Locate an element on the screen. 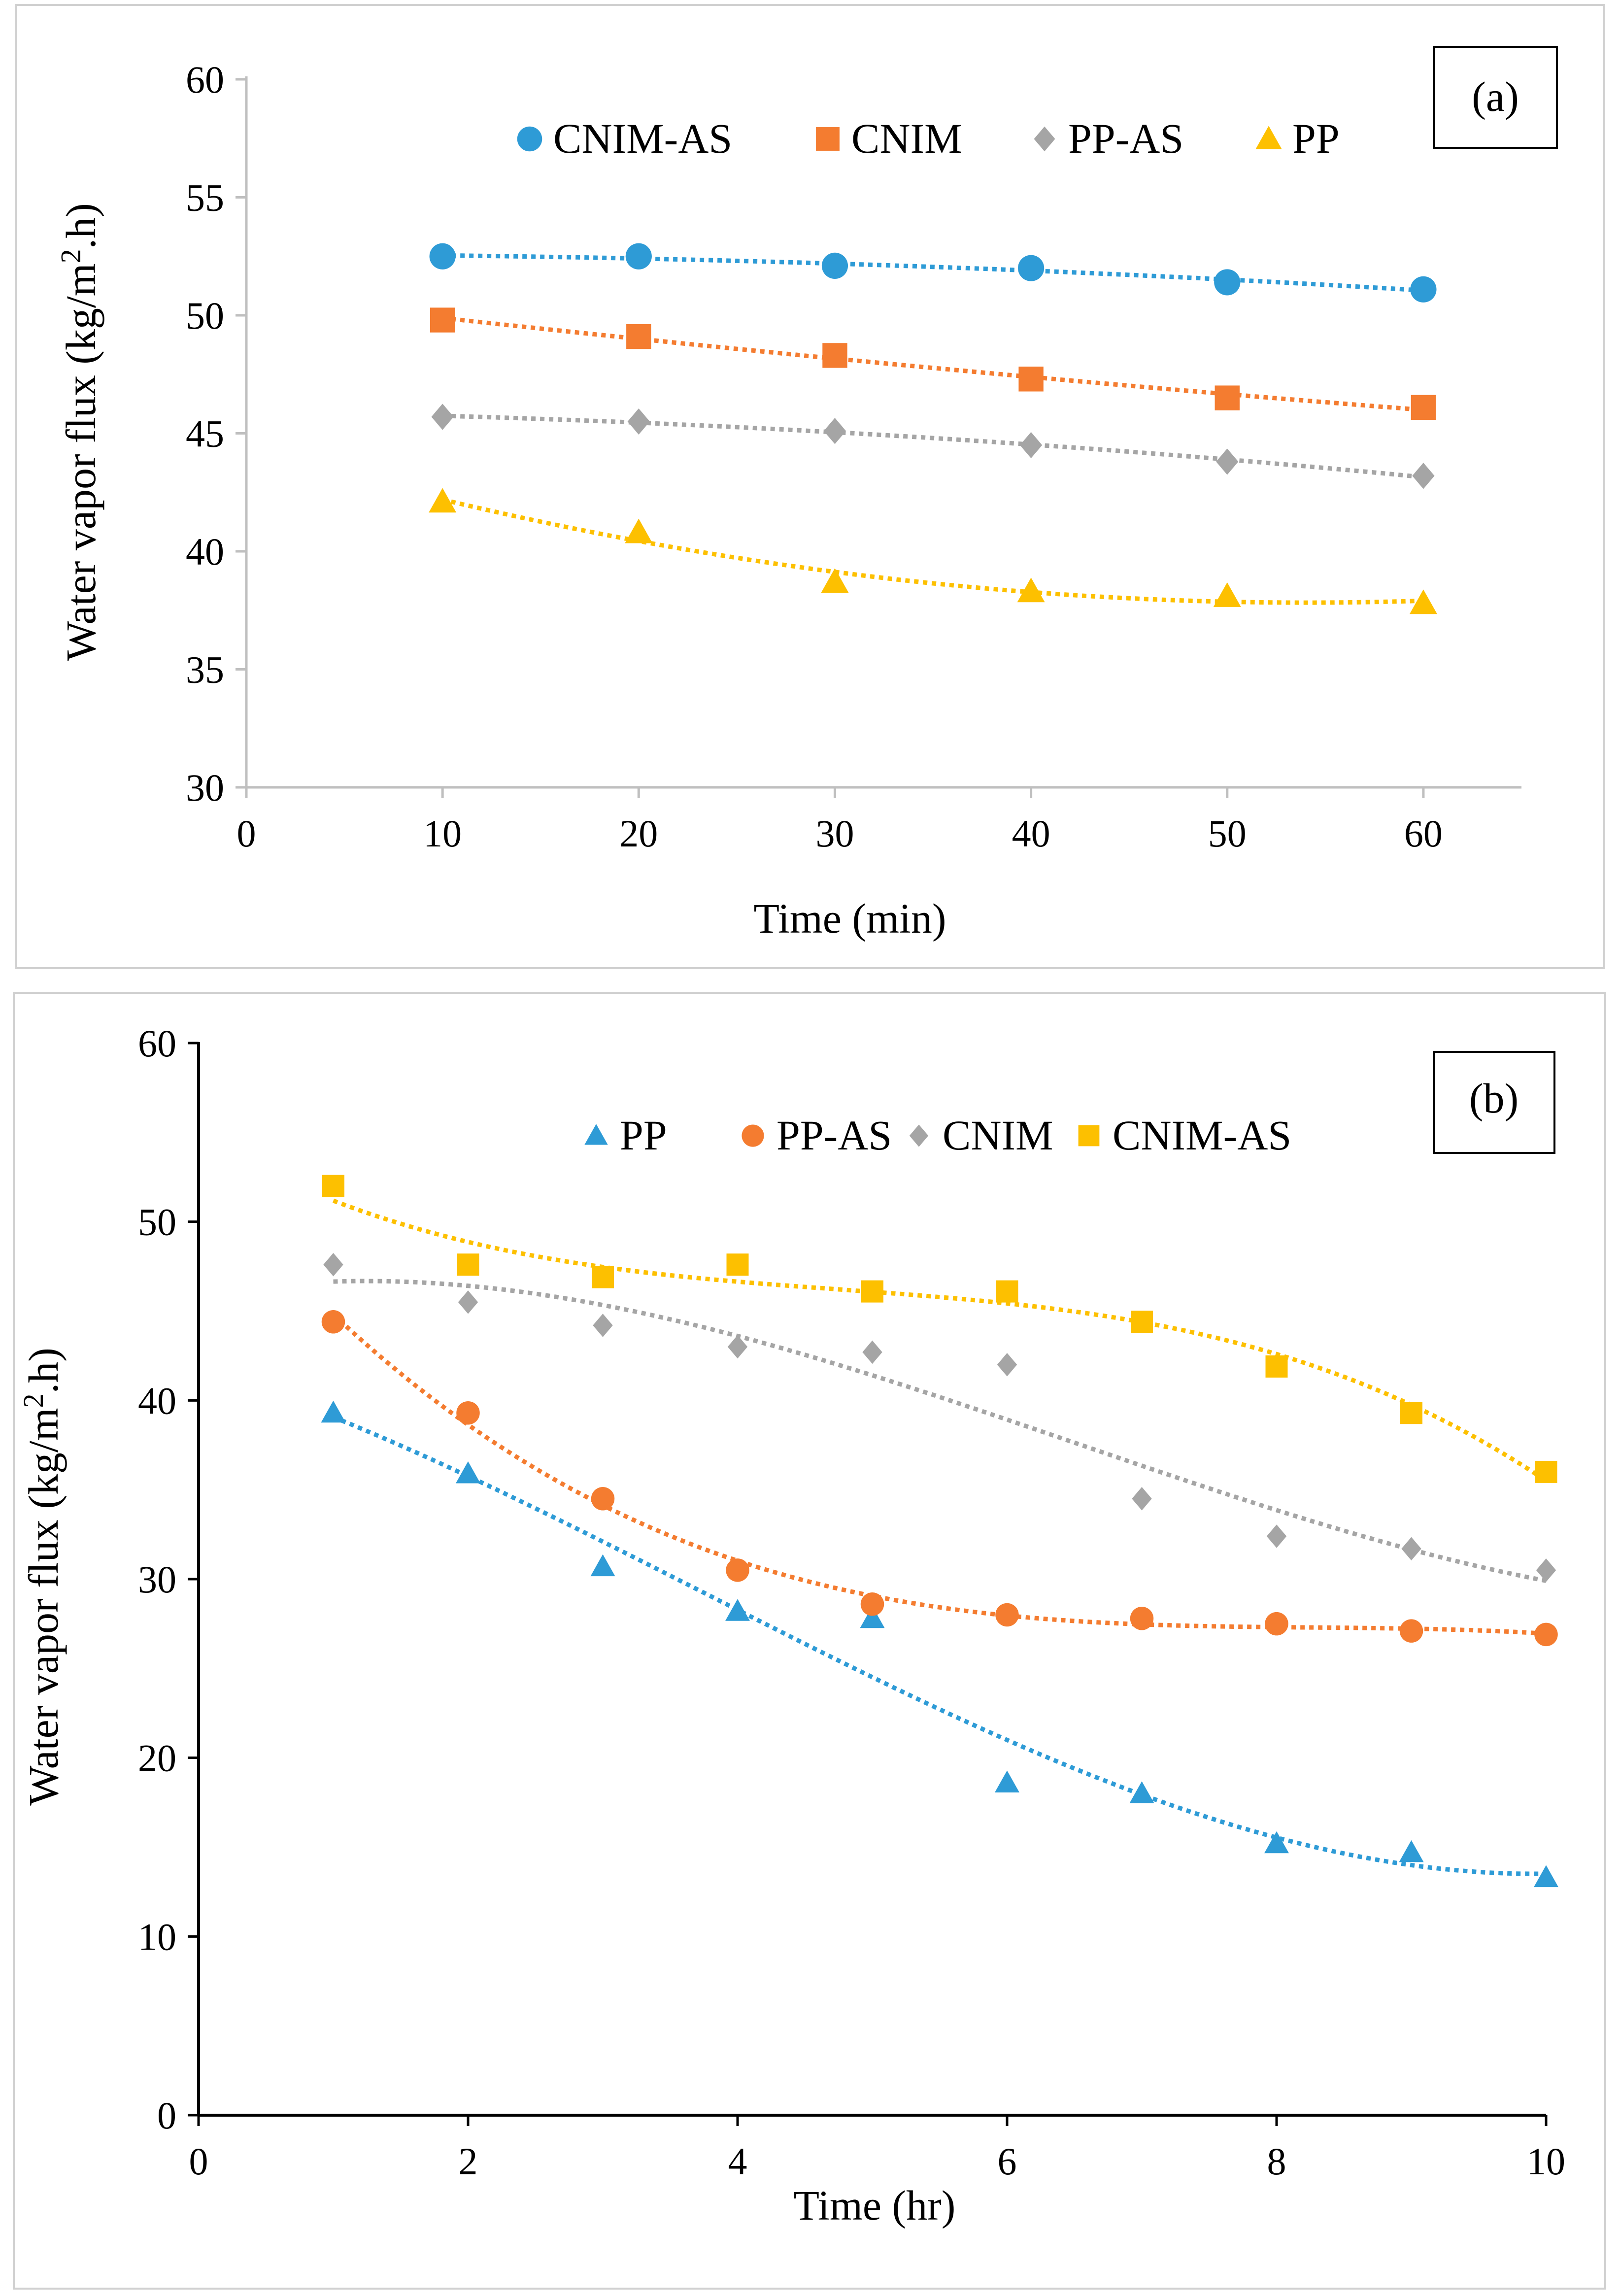 The image size is (1620, 2296). b-y-tick-label: 0 is located at coordinates (166, 2115).